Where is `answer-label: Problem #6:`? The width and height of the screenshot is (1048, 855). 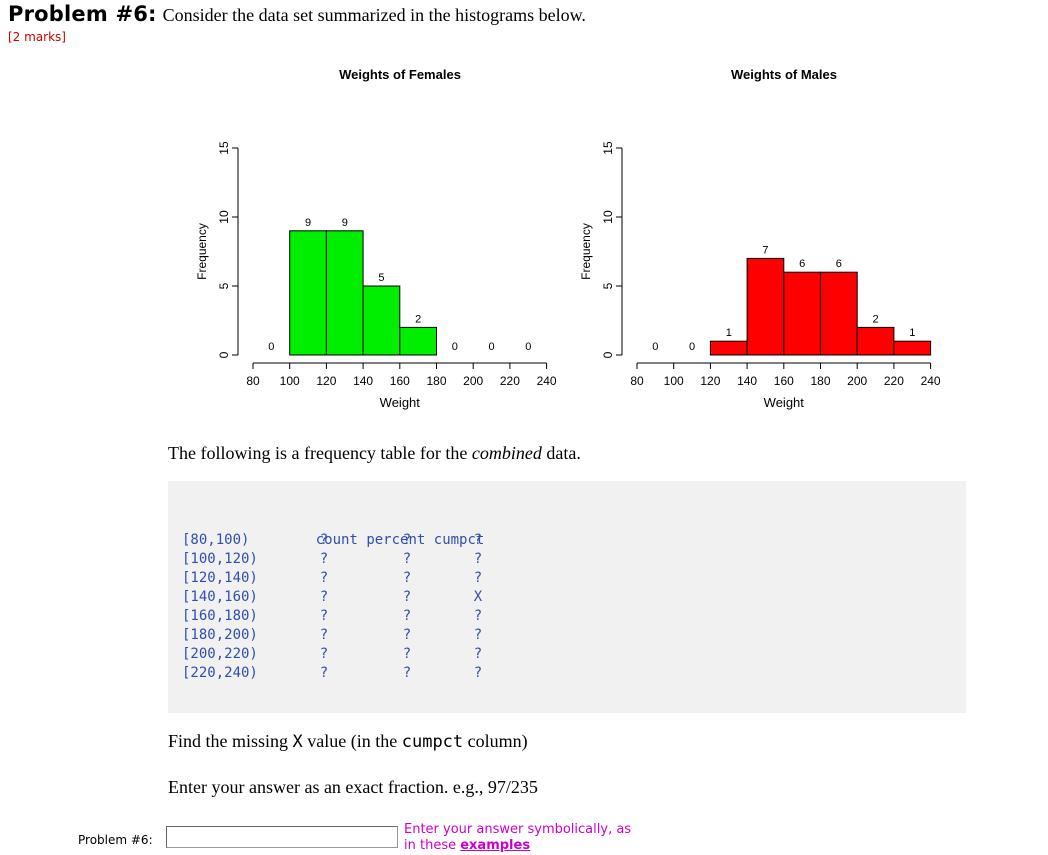 answer-label: Problem #6: is located at coordinates (115, 840).